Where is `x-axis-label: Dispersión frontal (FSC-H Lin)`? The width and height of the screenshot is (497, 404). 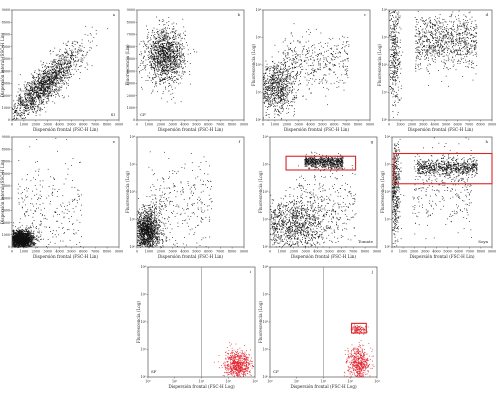
x-axis-label: Dispersión frontal (FSC-H Lin) is located at coordinates (190, 129).